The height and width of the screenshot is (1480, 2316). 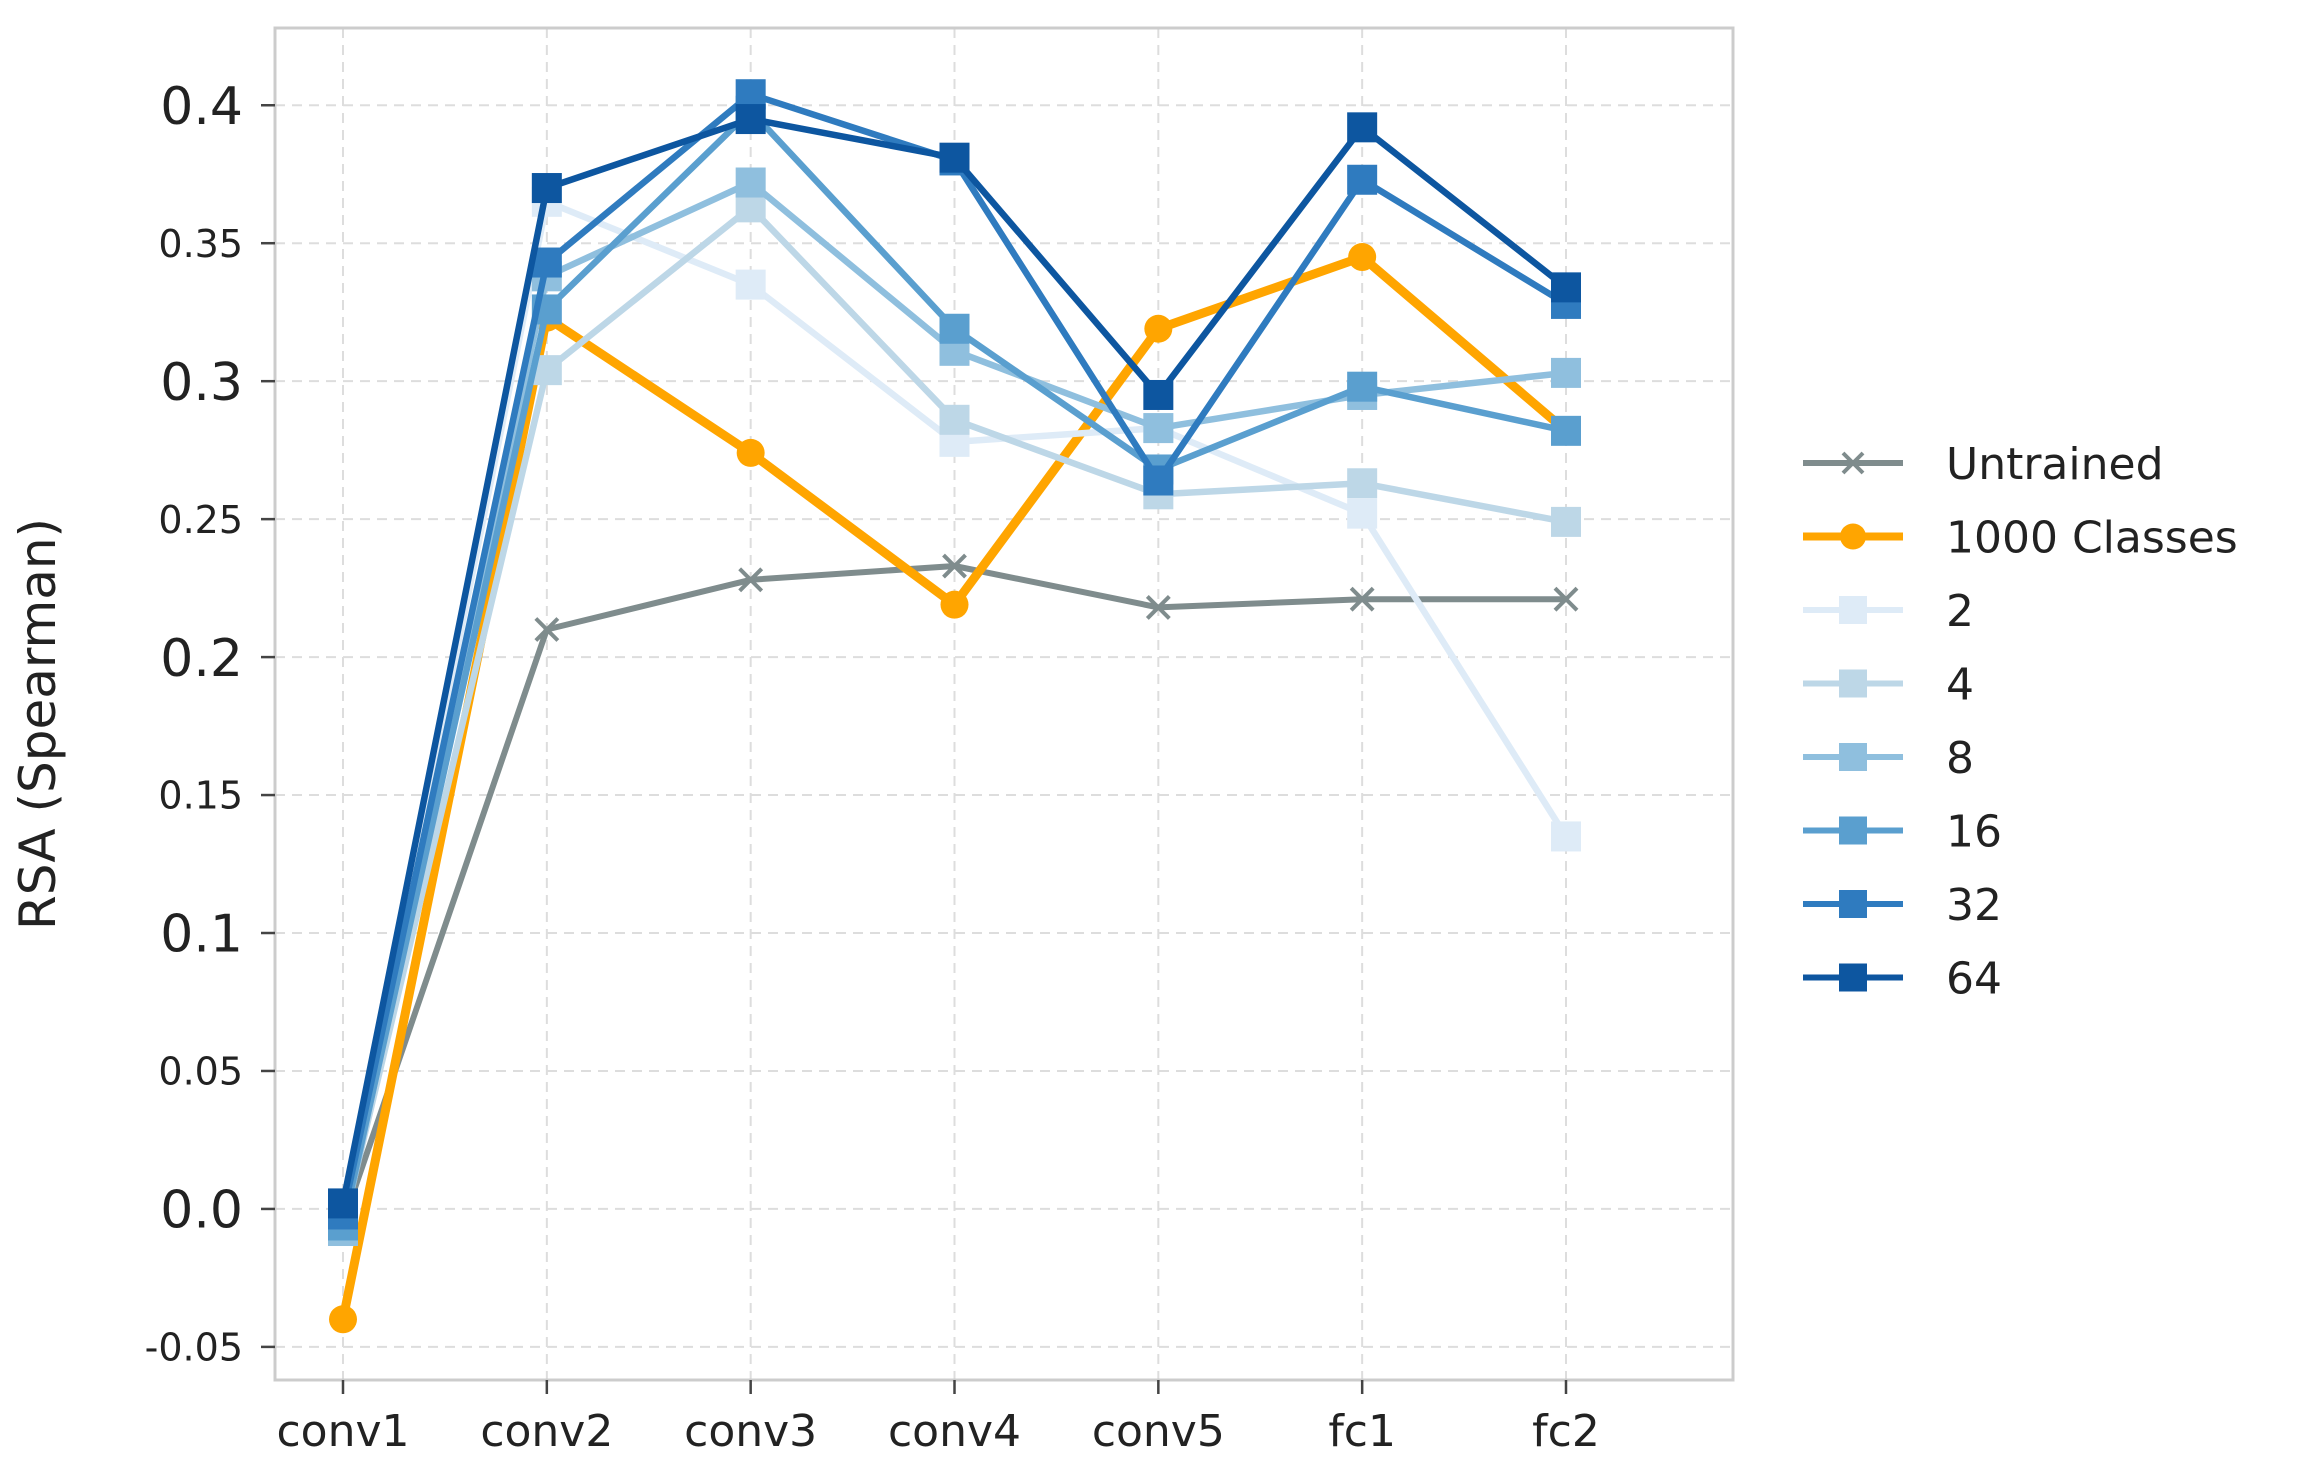 What do you see at coordinates (200, 520) in the screenshot?
I see `y-tick-label-0-25: 0.25` at bounding box center [200, 520].